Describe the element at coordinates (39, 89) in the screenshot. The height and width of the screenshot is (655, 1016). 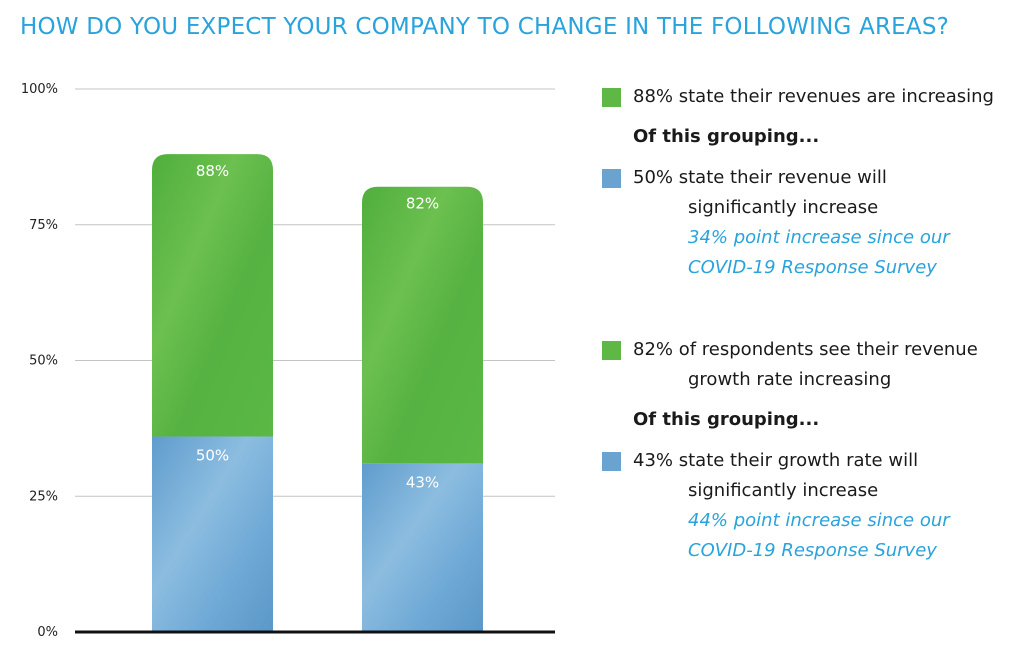
I see `y-tick-label: 100%` at that location.